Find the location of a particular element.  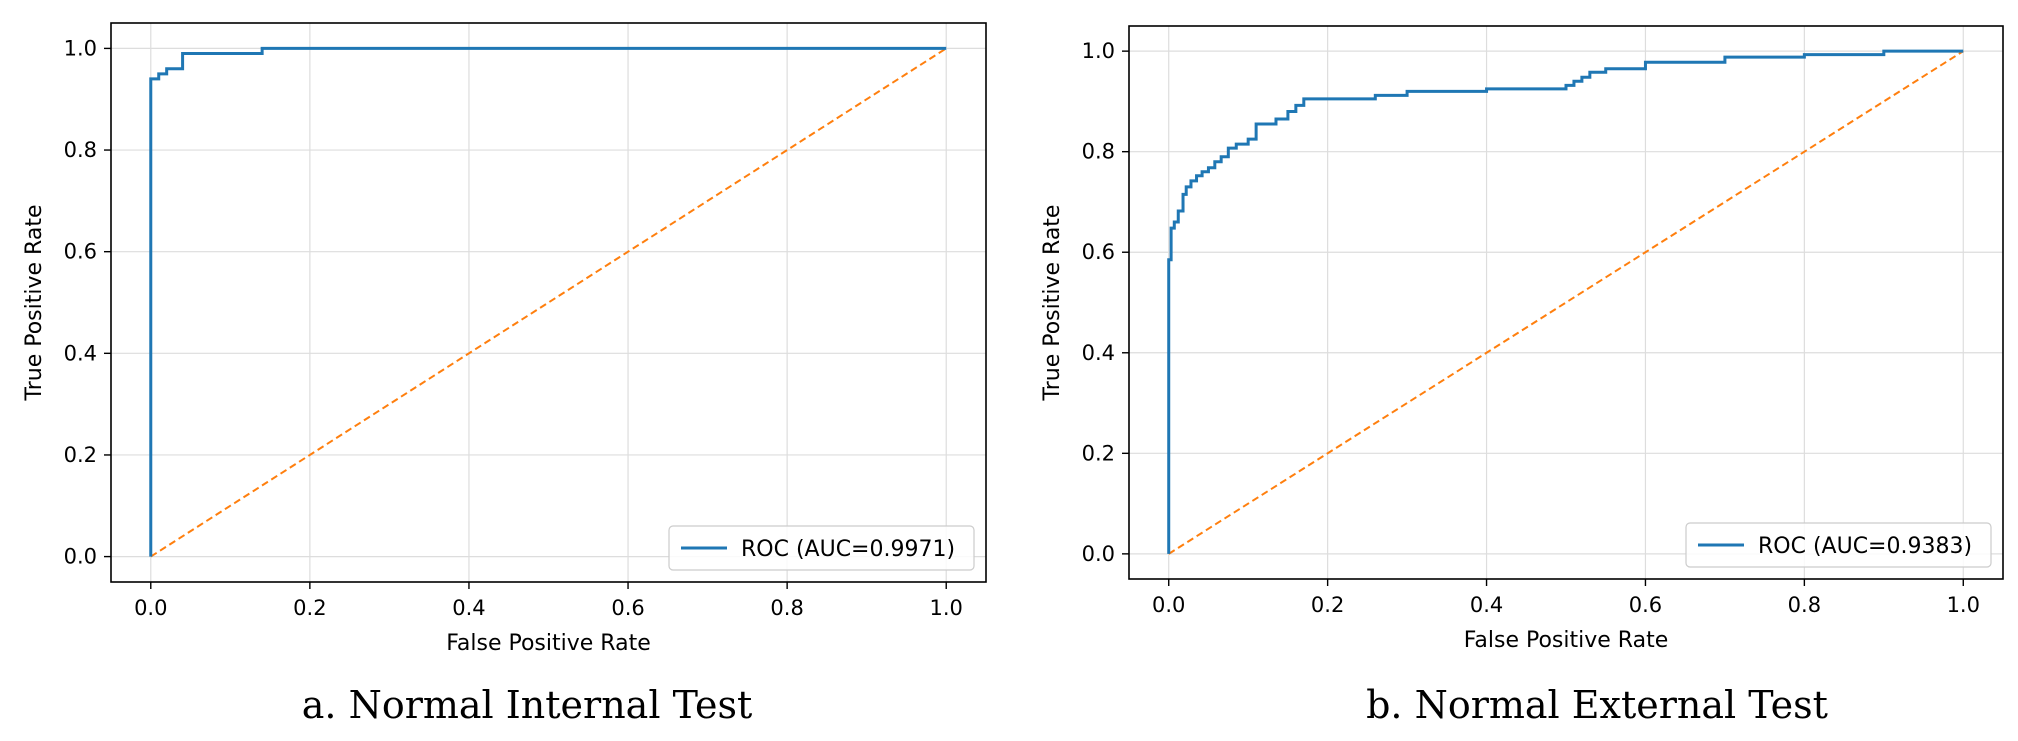

panel-caption: a. Normal Internal Test is located at coordinates (527, 705).